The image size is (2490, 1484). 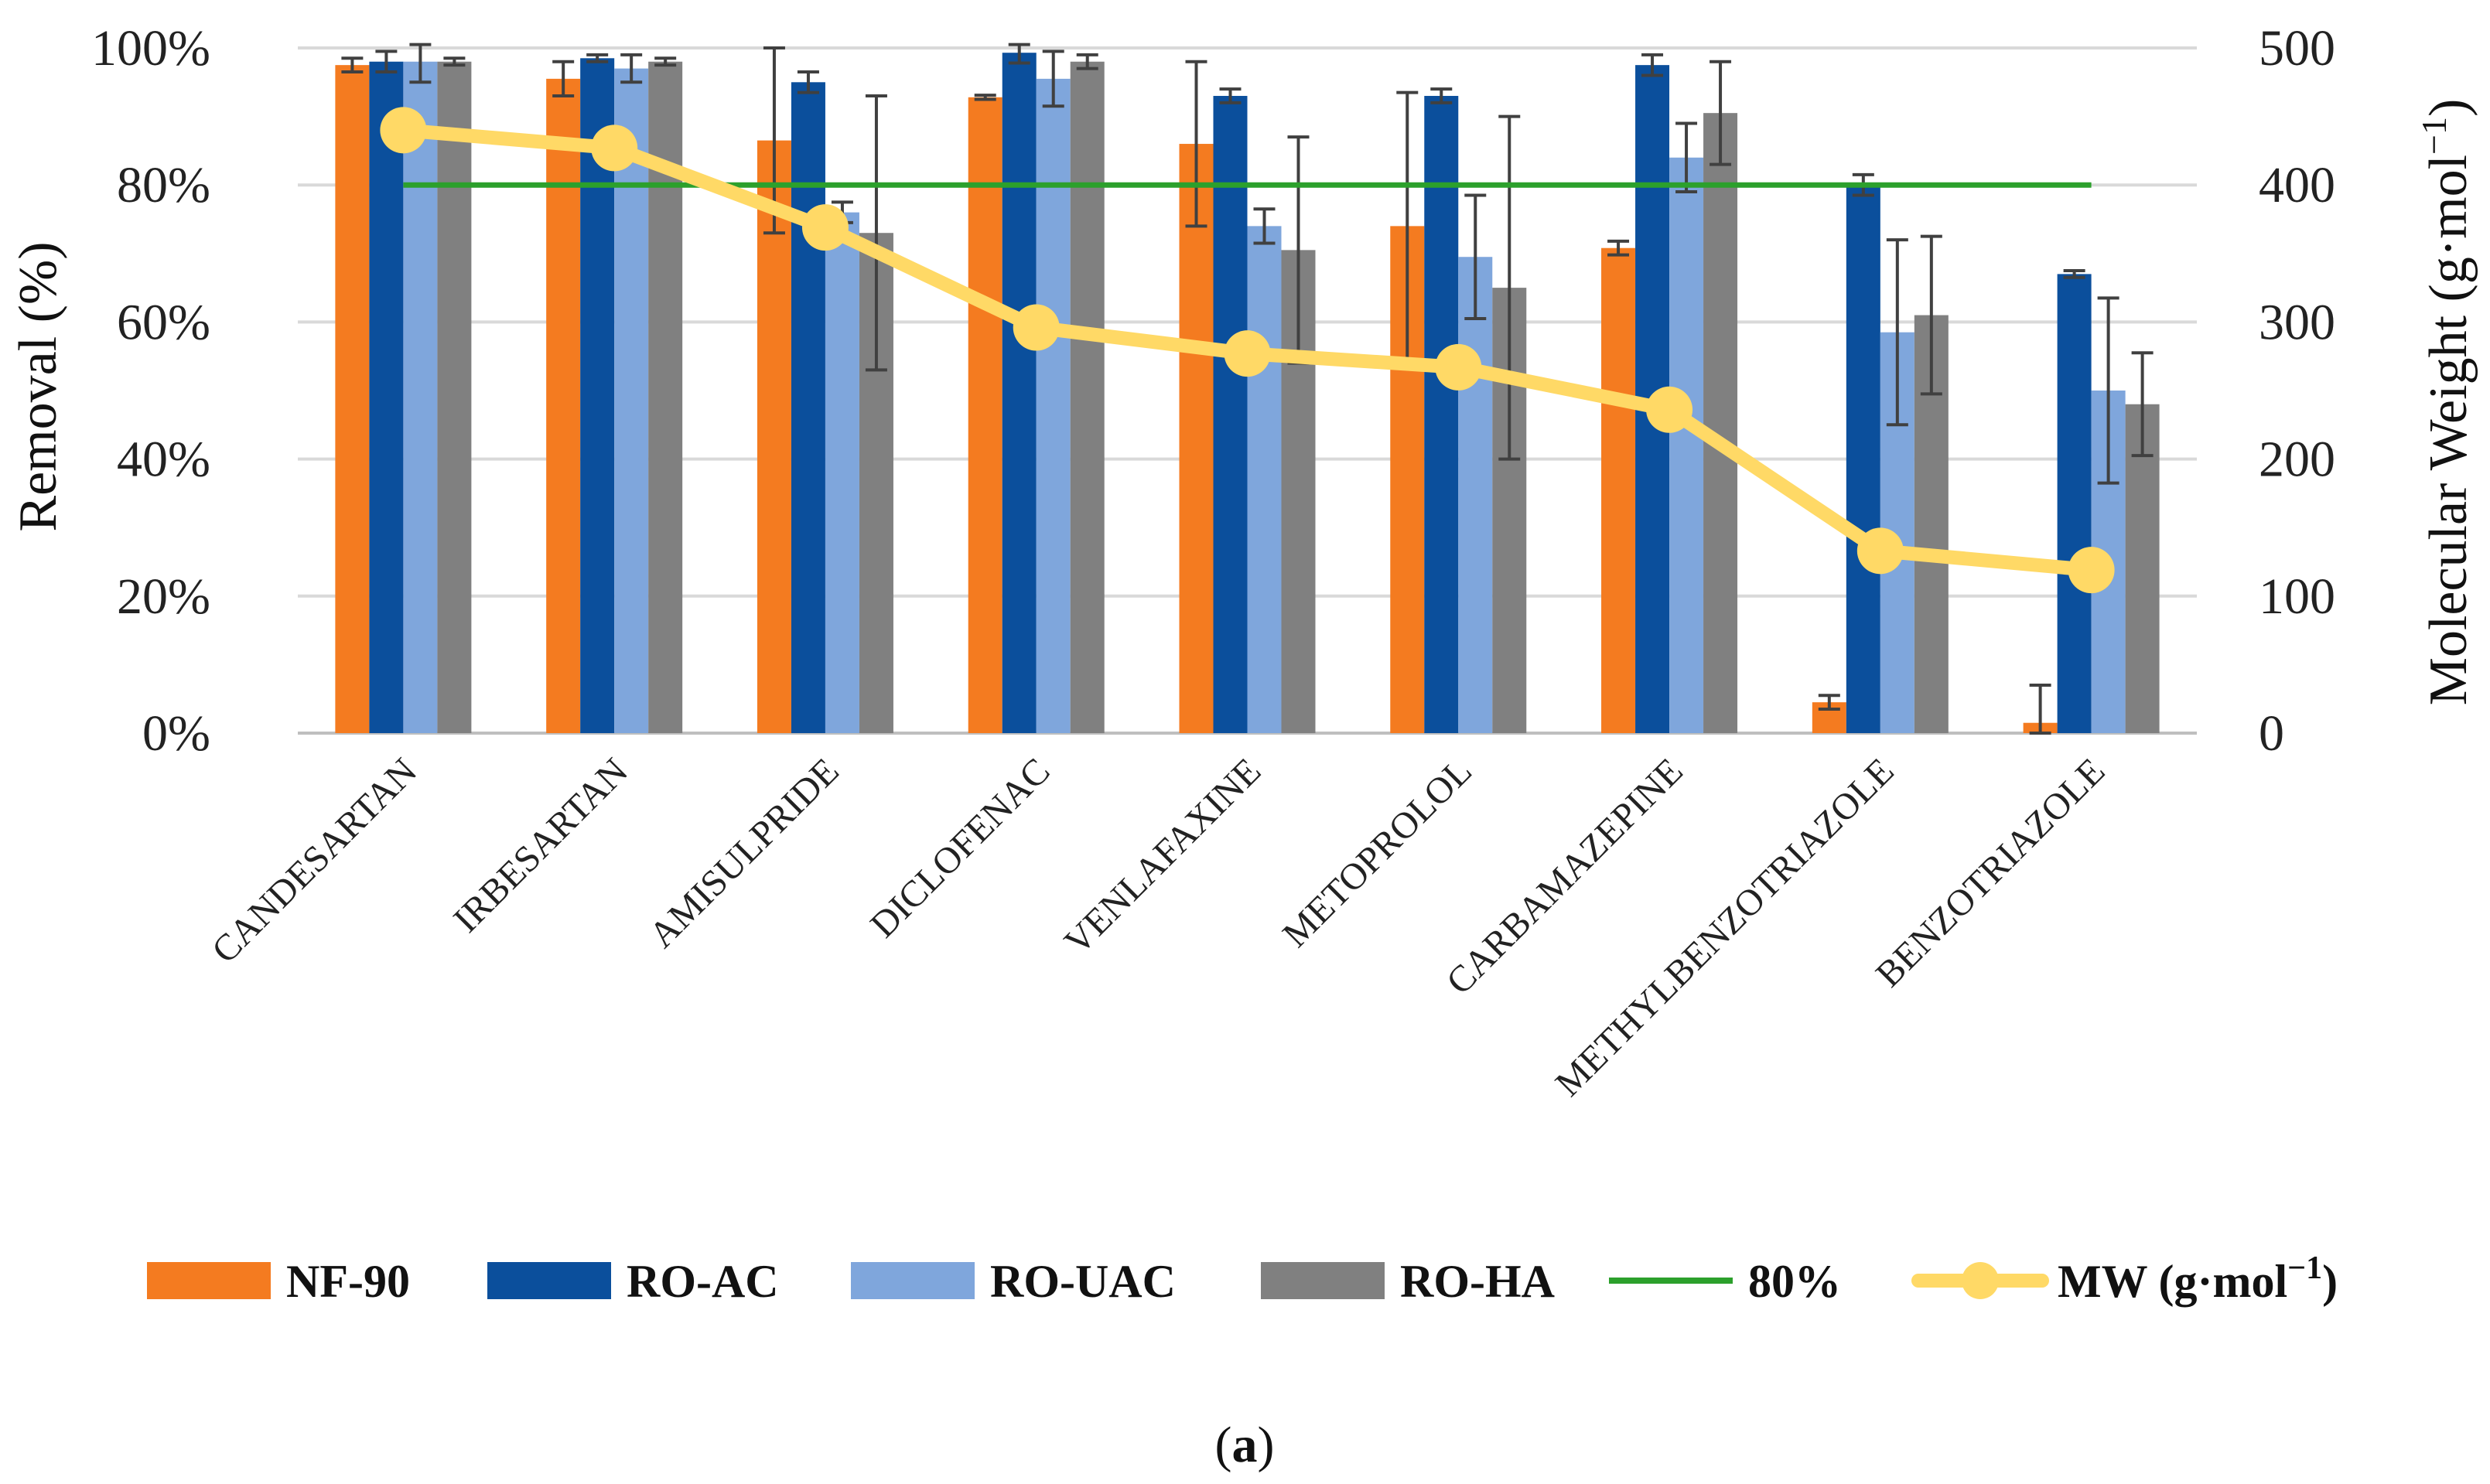 What do you see at coordinates (2297, 185) in the screenshot?
I see `y2-tick-label: 400` at bounding box center [2297, 185].